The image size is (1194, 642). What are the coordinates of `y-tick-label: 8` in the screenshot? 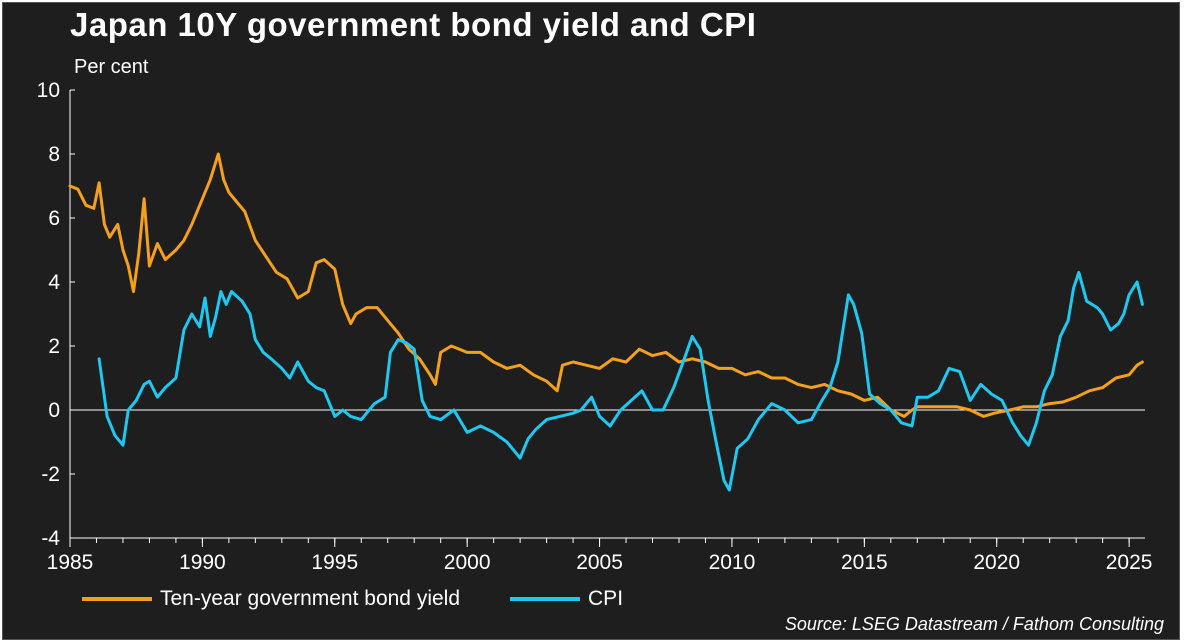 It's located at (54, 154).